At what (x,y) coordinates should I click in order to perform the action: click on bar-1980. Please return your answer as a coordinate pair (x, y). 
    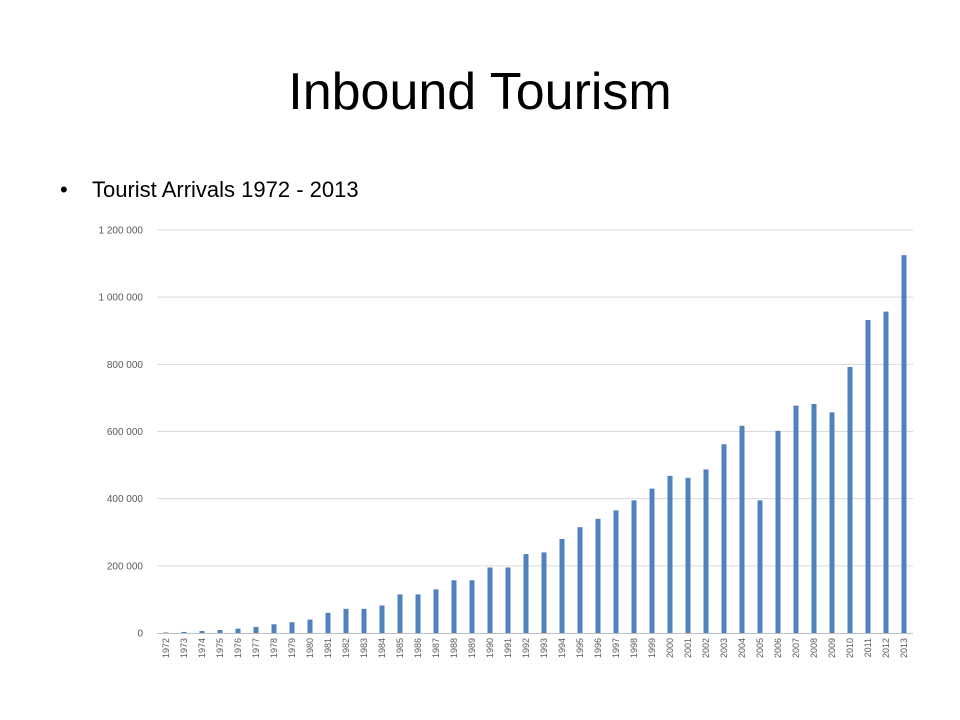
    Looking at the image, I should click on (310, 626).